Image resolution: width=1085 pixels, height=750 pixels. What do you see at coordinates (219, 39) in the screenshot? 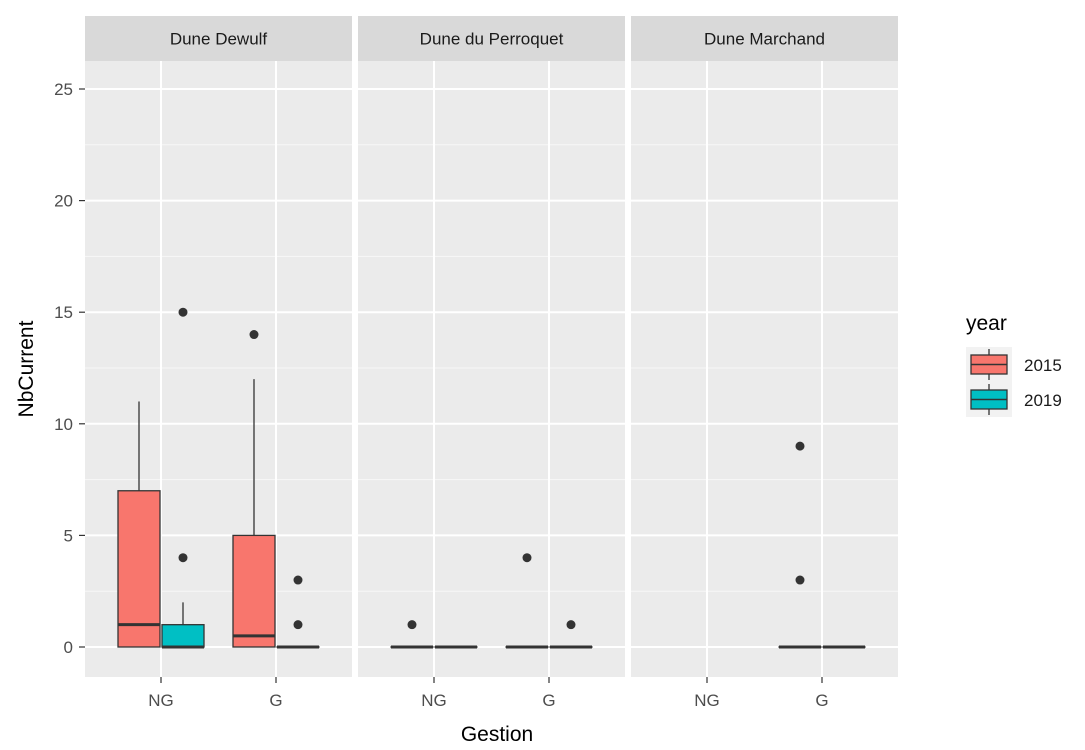
I see `facet-strip-label: Dune Dewulf` at bounding box center [219, 39].